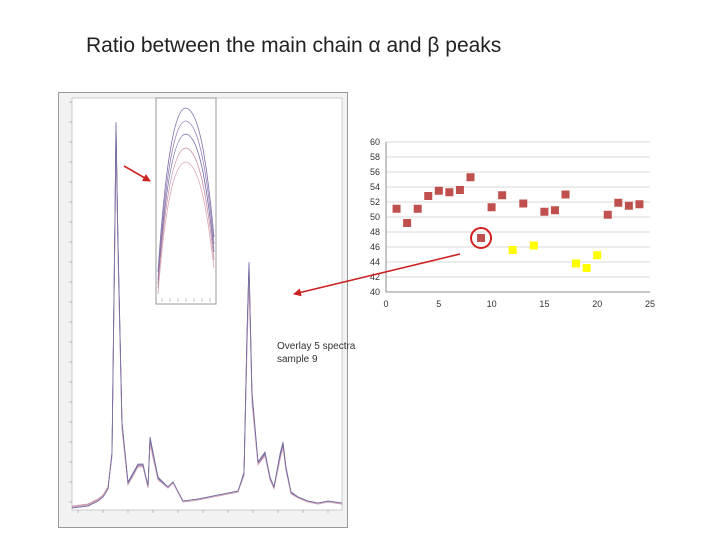 This screenshot has width=720, height=540. I want to click on scatter-y-tick-label: 48, so click(375, 232).